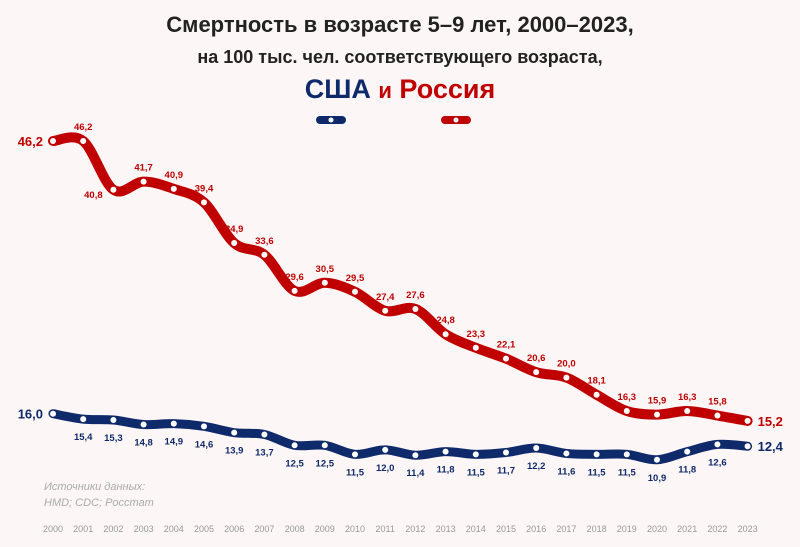 Image resolution: width=800 pixels, height=547 pixels. What do you see at coordinates (99, 495) in the screenshot?
I see `source-note: Источники данных: HMD; CDC; Росстат` at bounding box center [99, 495].